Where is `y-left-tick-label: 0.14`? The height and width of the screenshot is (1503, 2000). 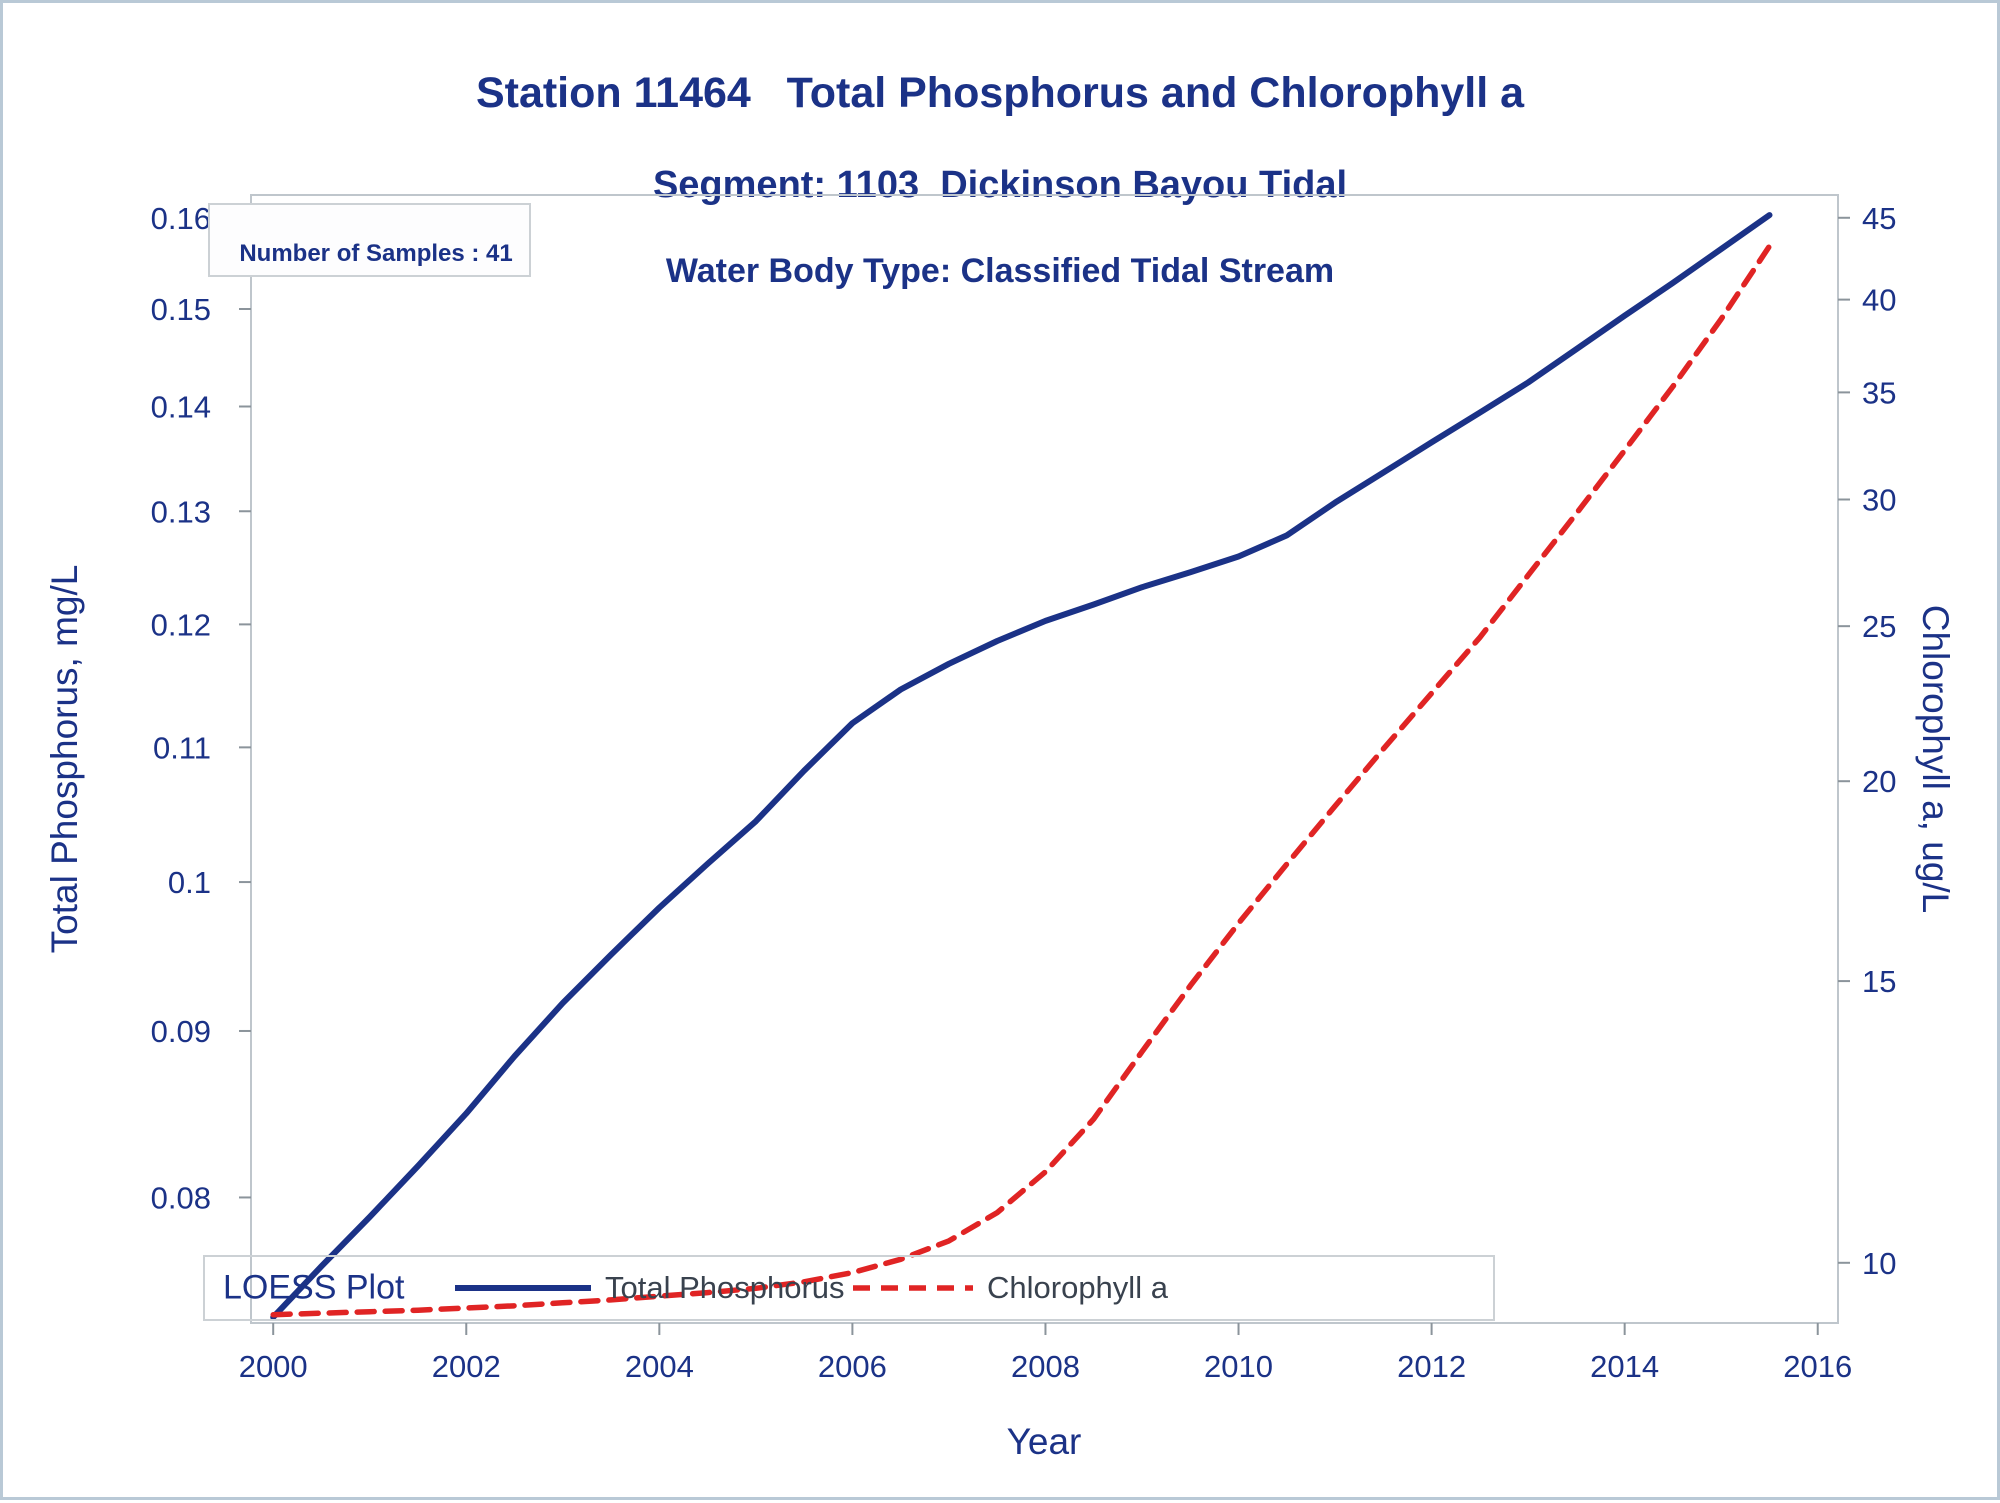 y-left-tick-label: 0.14 is located at coordinates (181, 407).